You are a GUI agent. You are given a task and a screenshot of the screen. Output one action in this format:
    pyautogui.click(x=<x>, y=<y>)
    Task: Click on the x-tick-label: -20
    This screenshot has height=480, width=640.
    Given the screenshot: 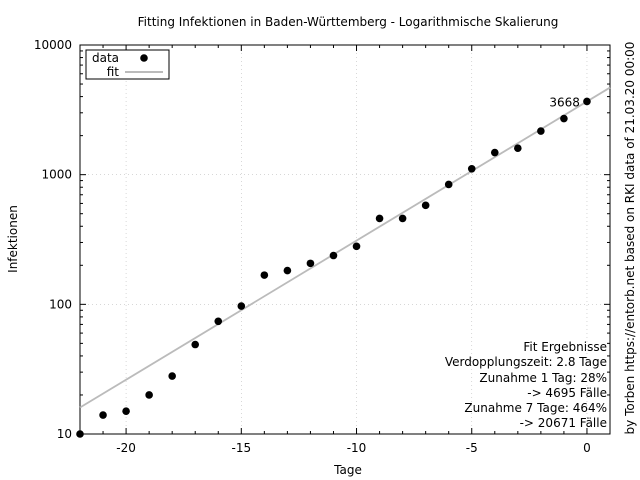 What is the action you would take?
    pyautogui.click(x=126, y=448)
    